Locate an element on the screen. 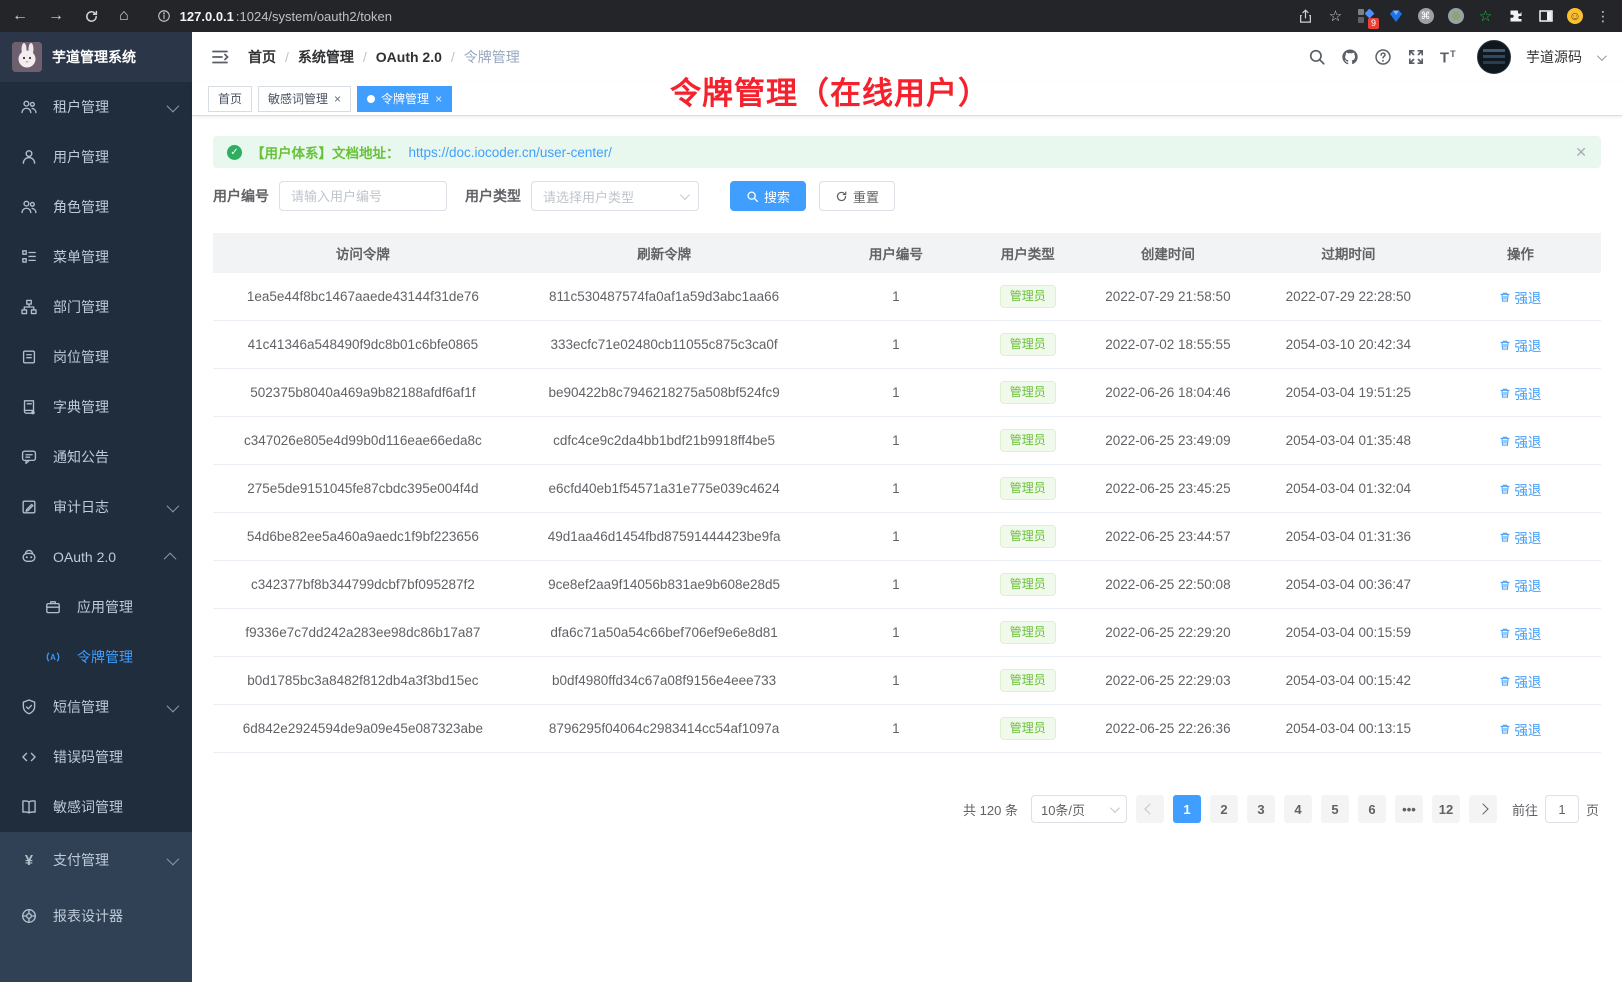  browser-reload-icon is located at coordinates (91, 16).